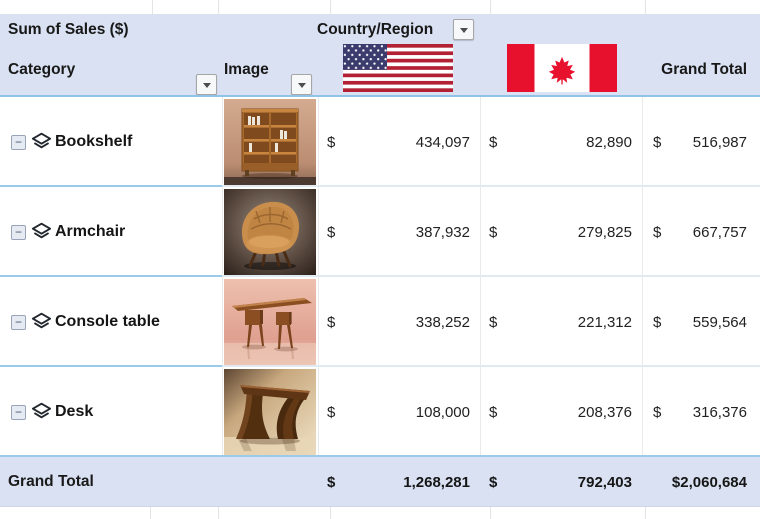  Describe the element at coordinates (380, 96) in the screenshot. I see `header-bottom-border` at that location.